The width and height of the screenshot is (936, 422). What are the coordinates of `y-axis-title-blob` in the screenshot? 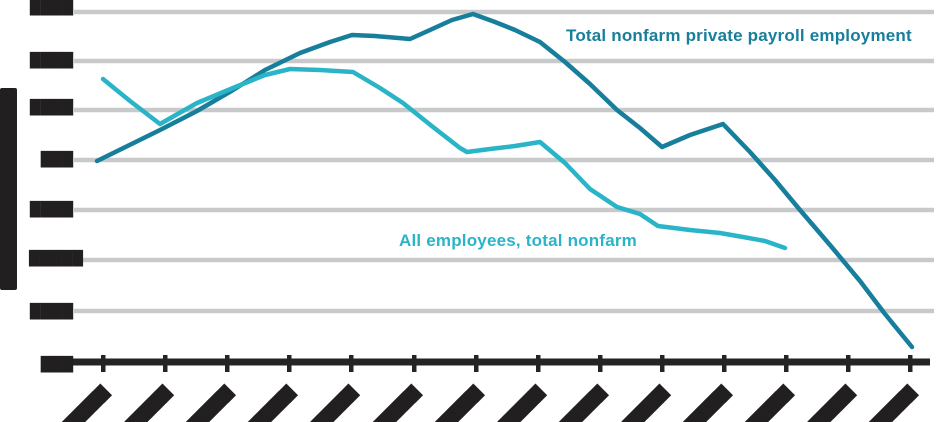 It's located at (8, 189).